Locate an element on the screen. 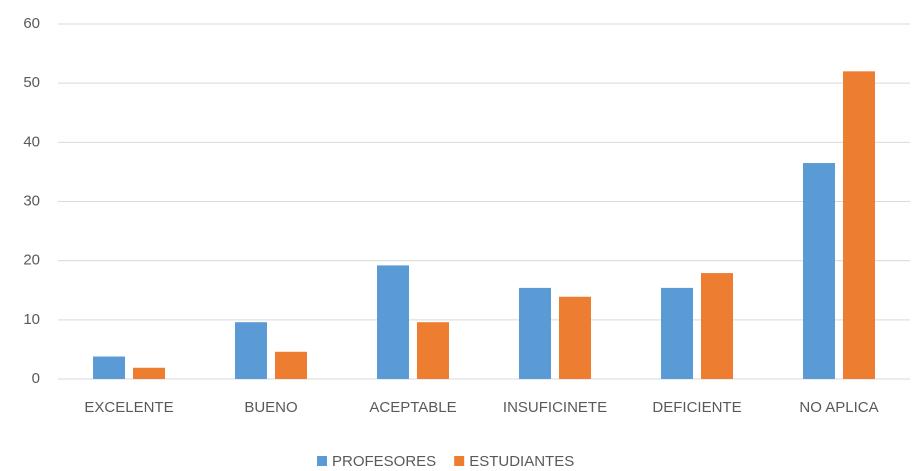 Image resolution: width=912 pixels, height=471 pixels. y-tick-label: 50 is located at coordinates (31, 82).